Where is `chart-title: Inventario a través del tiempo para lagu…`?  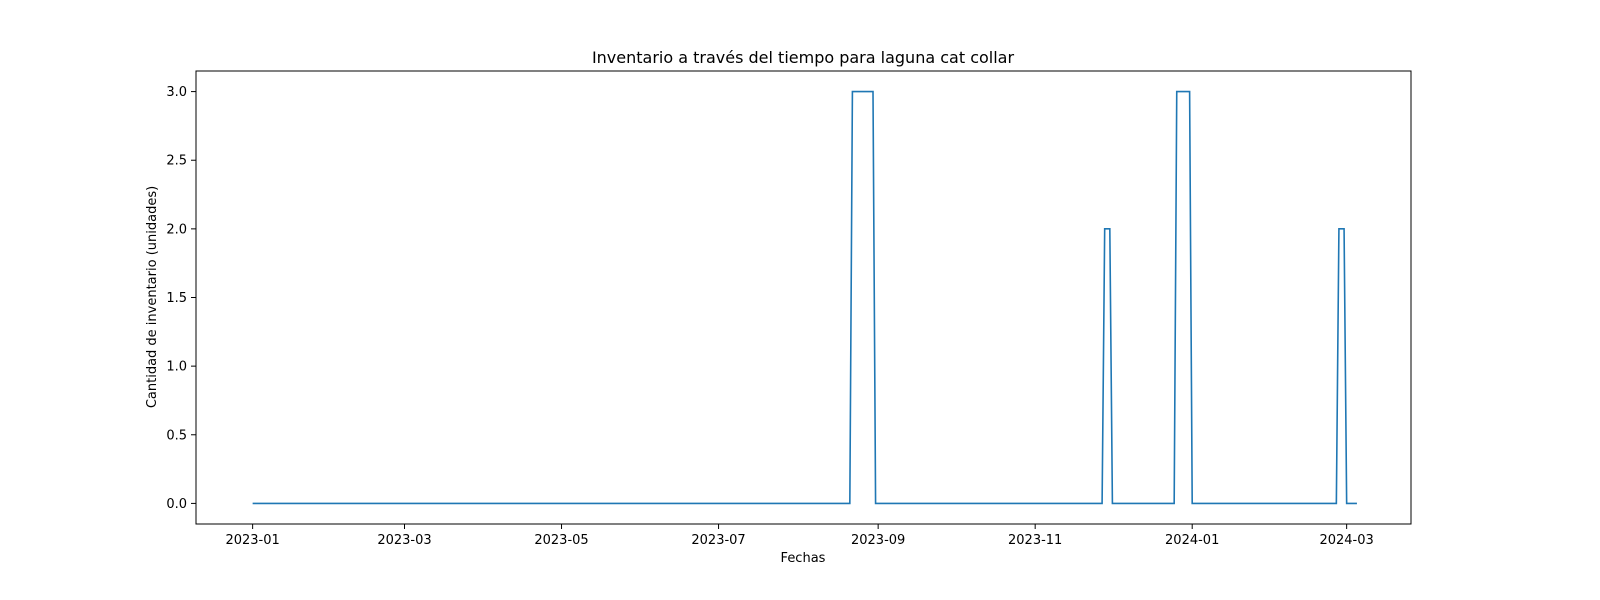
chart-title: Inventario a través del tiempo para lagu… is located at coordinates (803, 57).